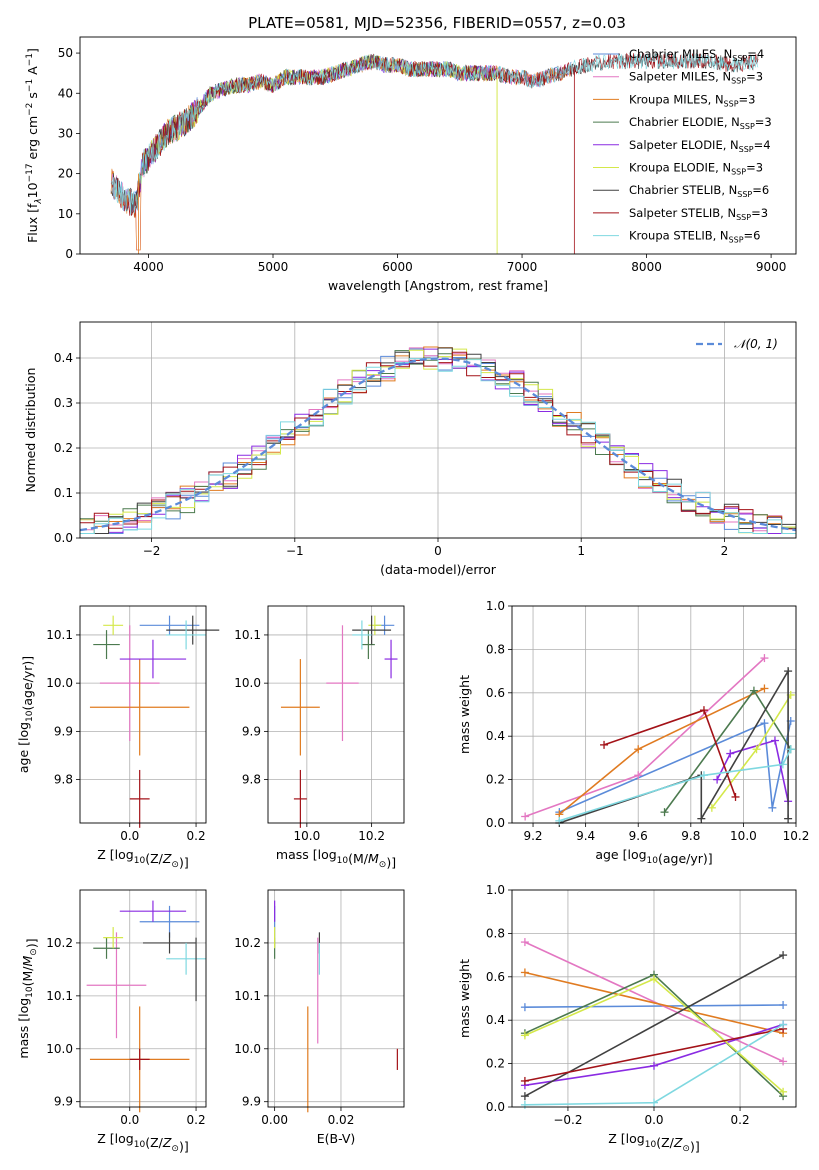 The image size is (819, 1170). I want to click on x-tick-label: 5000, so click(273, 267).